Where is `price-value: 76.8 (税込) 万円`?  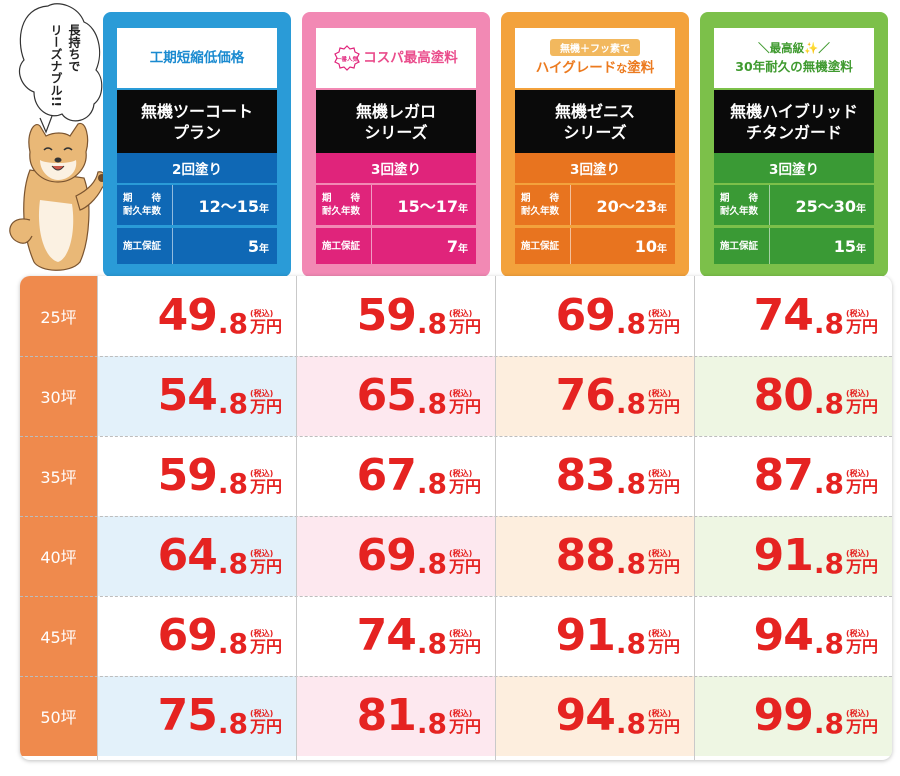 price-value: 76.8 (税込) 万円 is located at coordinates (618, 396).